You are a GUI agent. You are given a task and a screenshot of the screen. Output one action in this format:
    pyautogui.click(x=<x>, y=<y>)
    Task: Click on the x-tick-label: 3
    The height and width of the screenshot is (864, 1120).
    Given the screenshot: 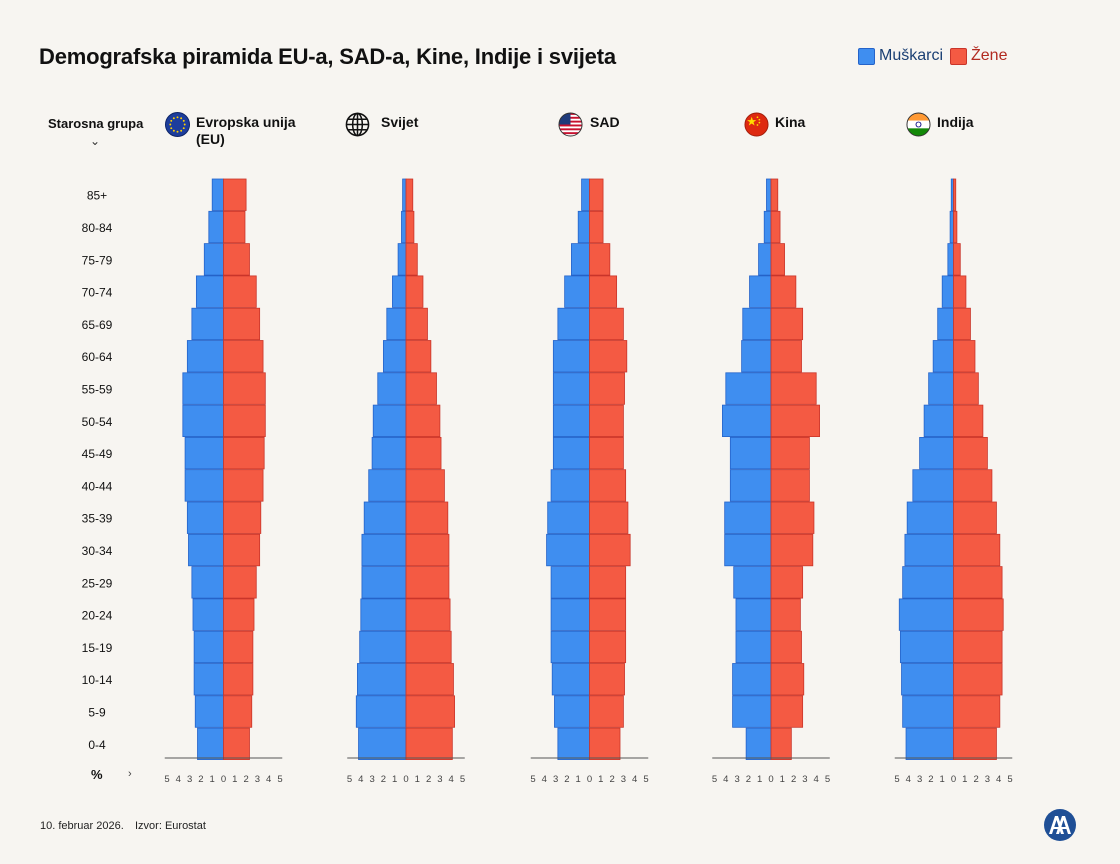 What is the action you would take?
    pyautogui.click(x=257, y=779)
    